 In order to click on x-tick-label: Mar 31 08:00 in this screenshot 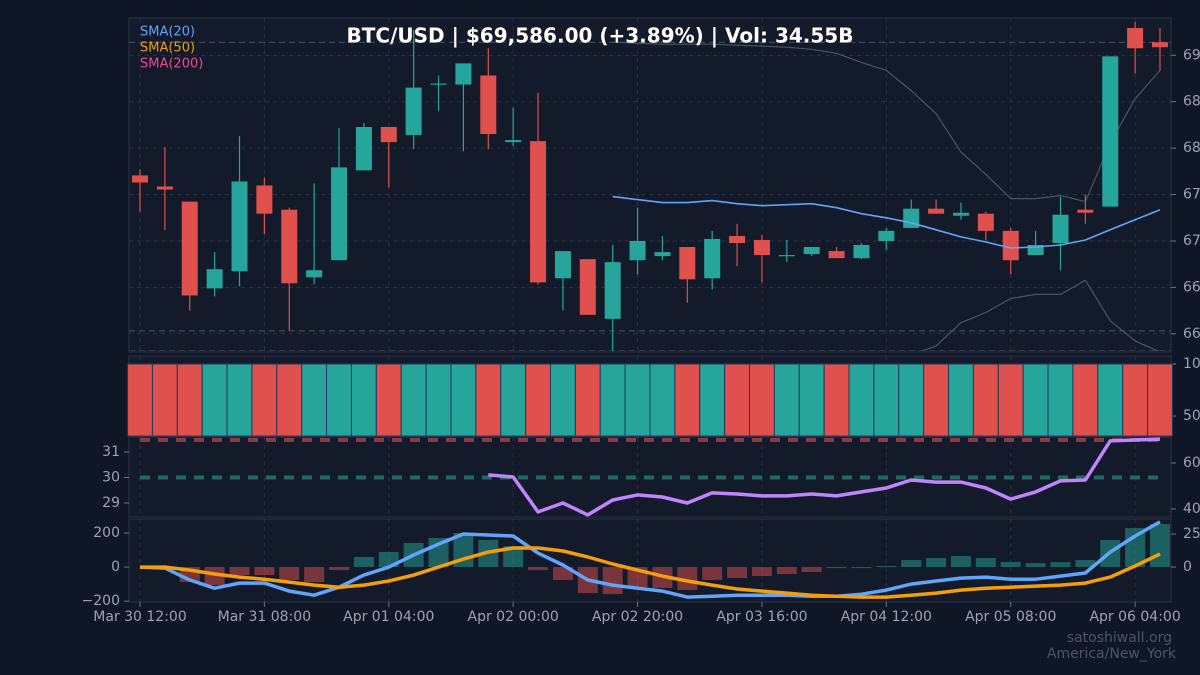, I will do `click(264, 617)`.